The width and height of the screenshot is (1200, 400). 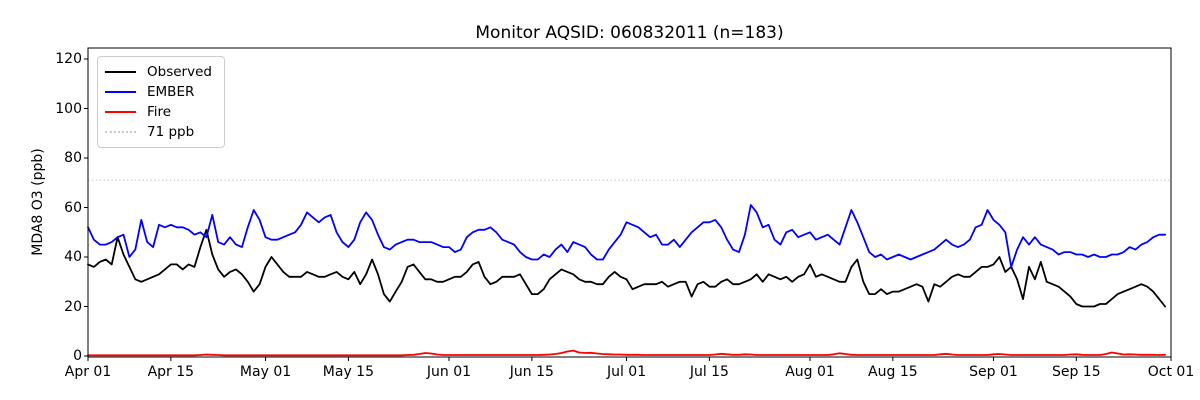 What do you see at coordinates (531, 372) in the screenshot?
I see `x-tick-label: Jun 15` at bounding box center [531, 372].